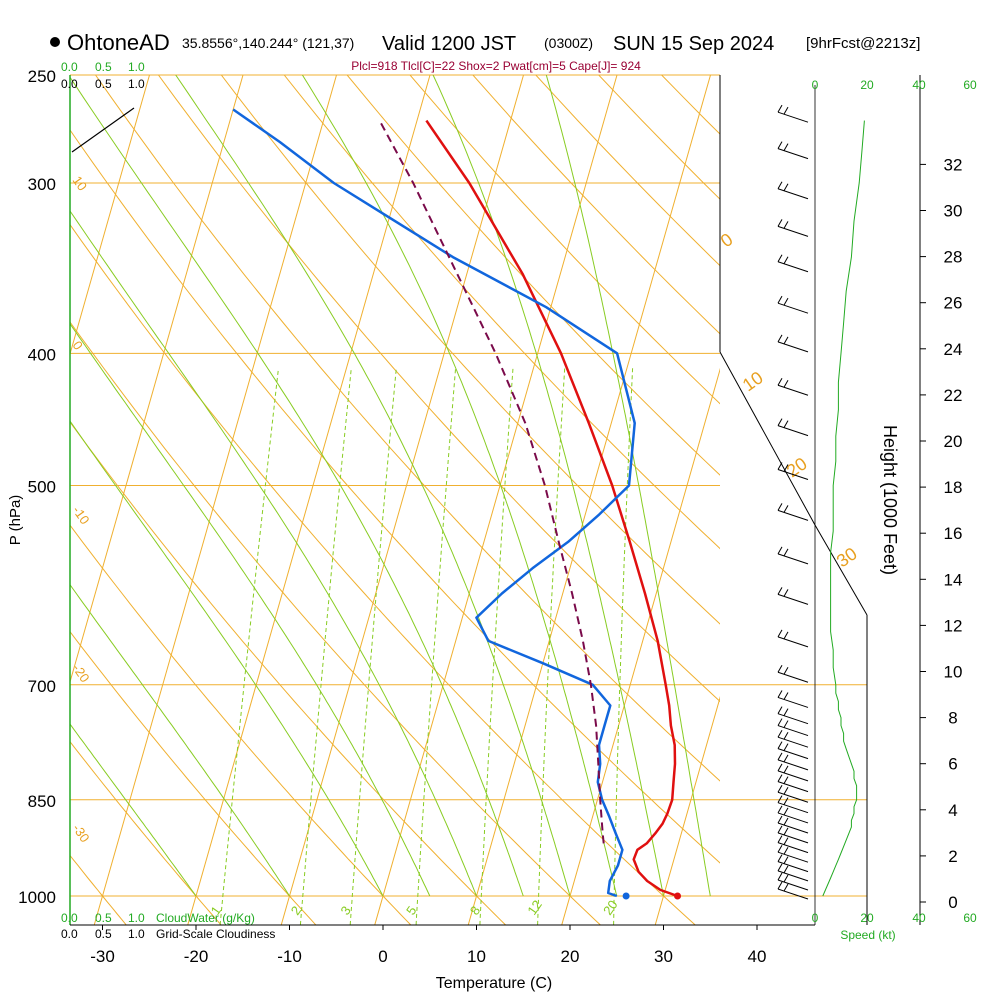 The height and width of the screenshot is (1000, 1000). Describe the element at coordinates (815, 85) in the screenshot. I see `speed-top-0: 0` at that location.